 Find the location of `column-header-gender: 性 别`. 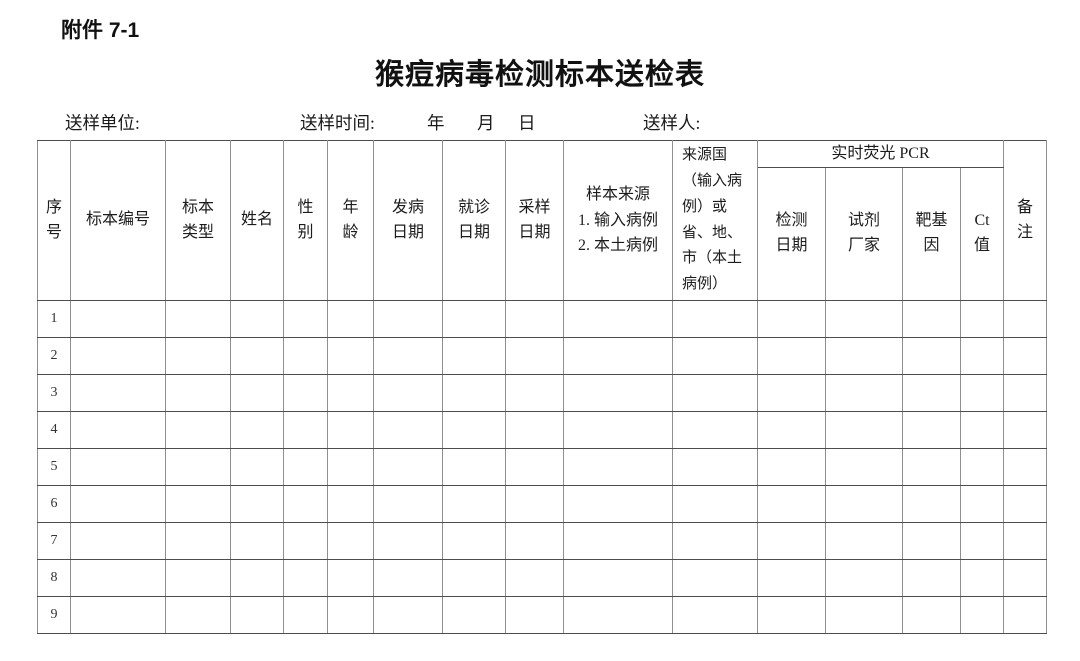

column-header-gender: 性 别 is located at coordinates (305, 220).